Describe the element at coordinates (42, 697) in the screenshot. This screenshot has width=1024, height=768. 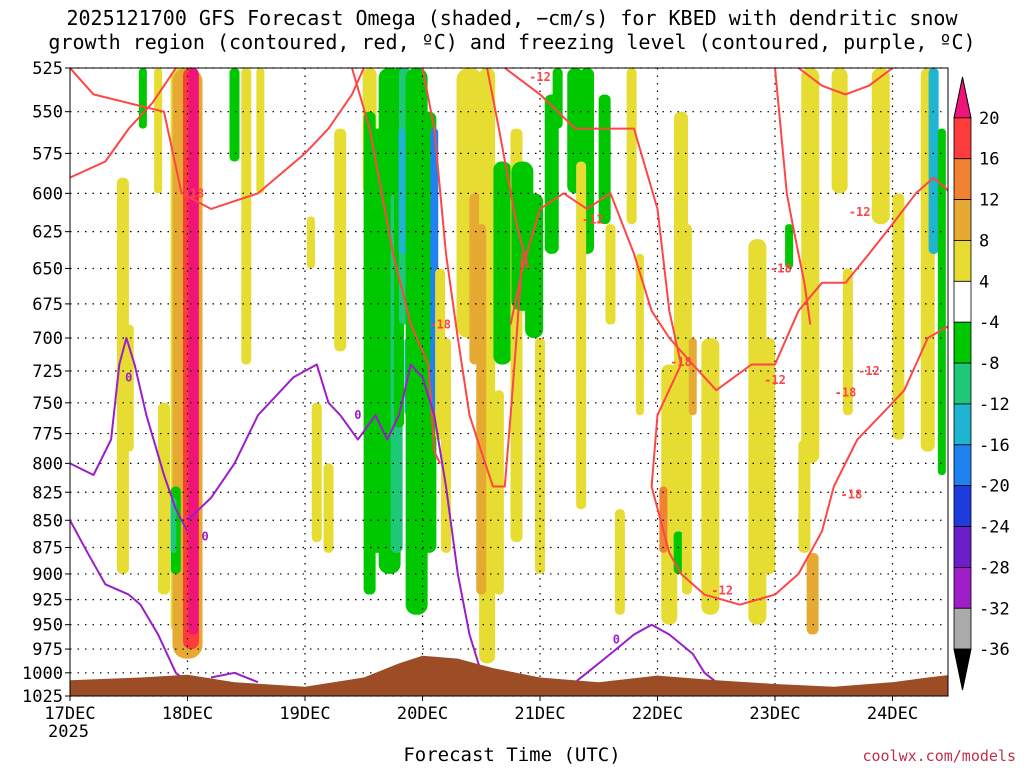
I see `y-tick-label: 1025` at that location.